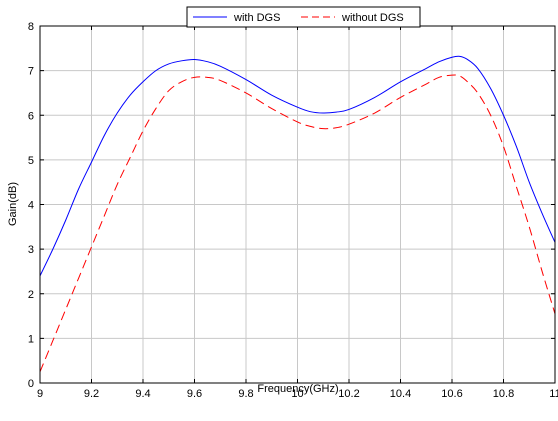  I want to click on x-tick-labels: 9 9.2 9.4 9.6 9.8 10 10.2 10.4 10.6 10.8 11, so click(297, 394).